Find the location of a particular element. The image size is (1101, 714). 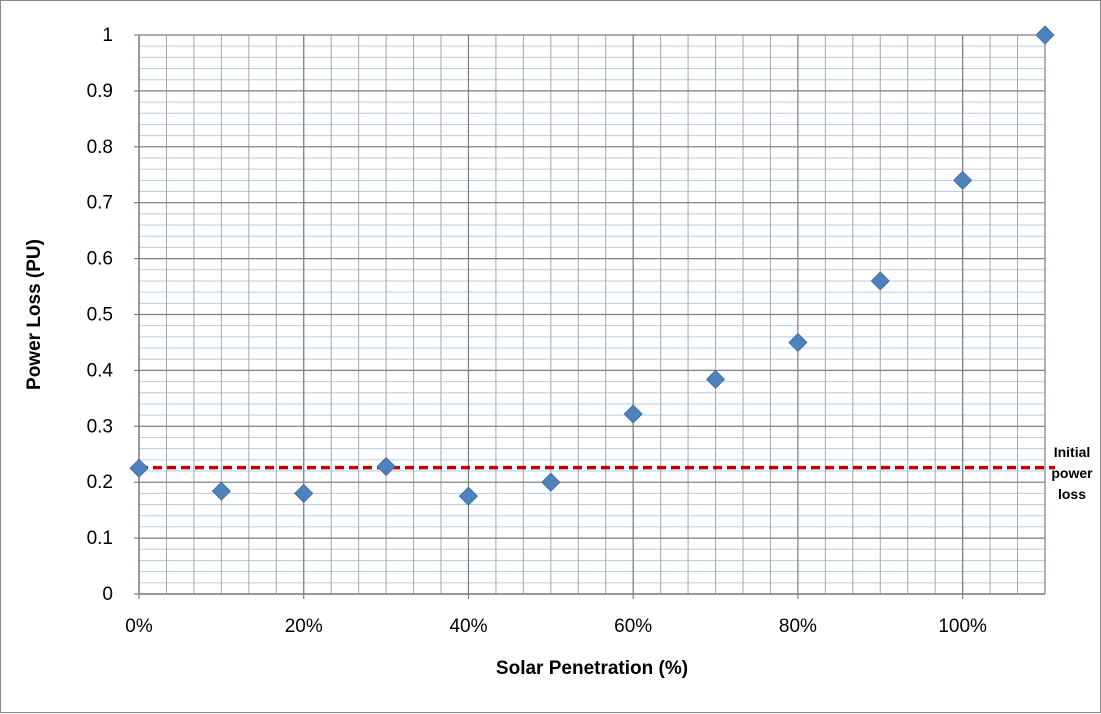

x-tick-label: 80% is located at coordinates (798, 626).